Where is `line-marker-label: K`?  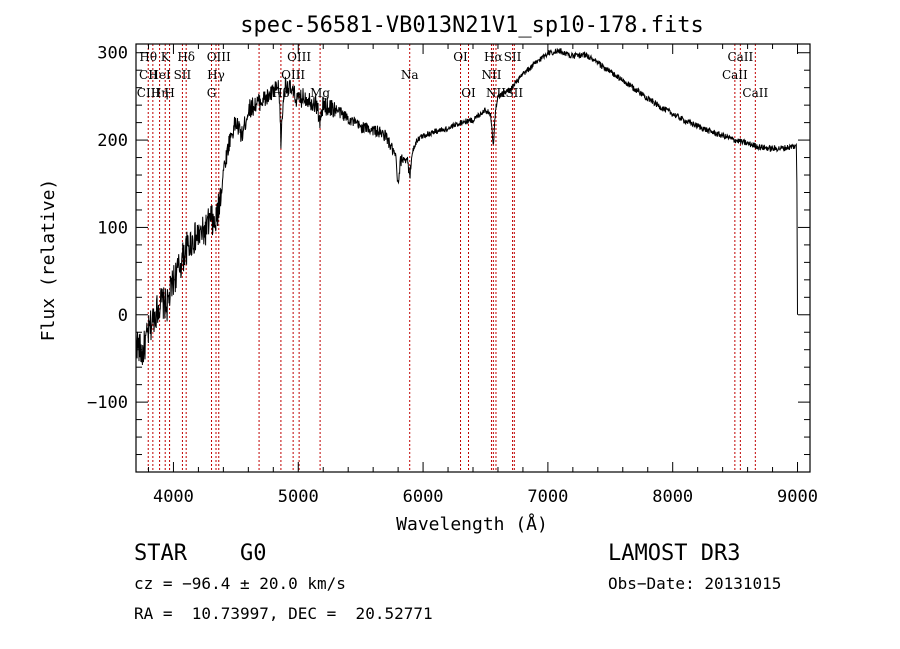
line-marker-label: K is located at coordinates (166, 57).